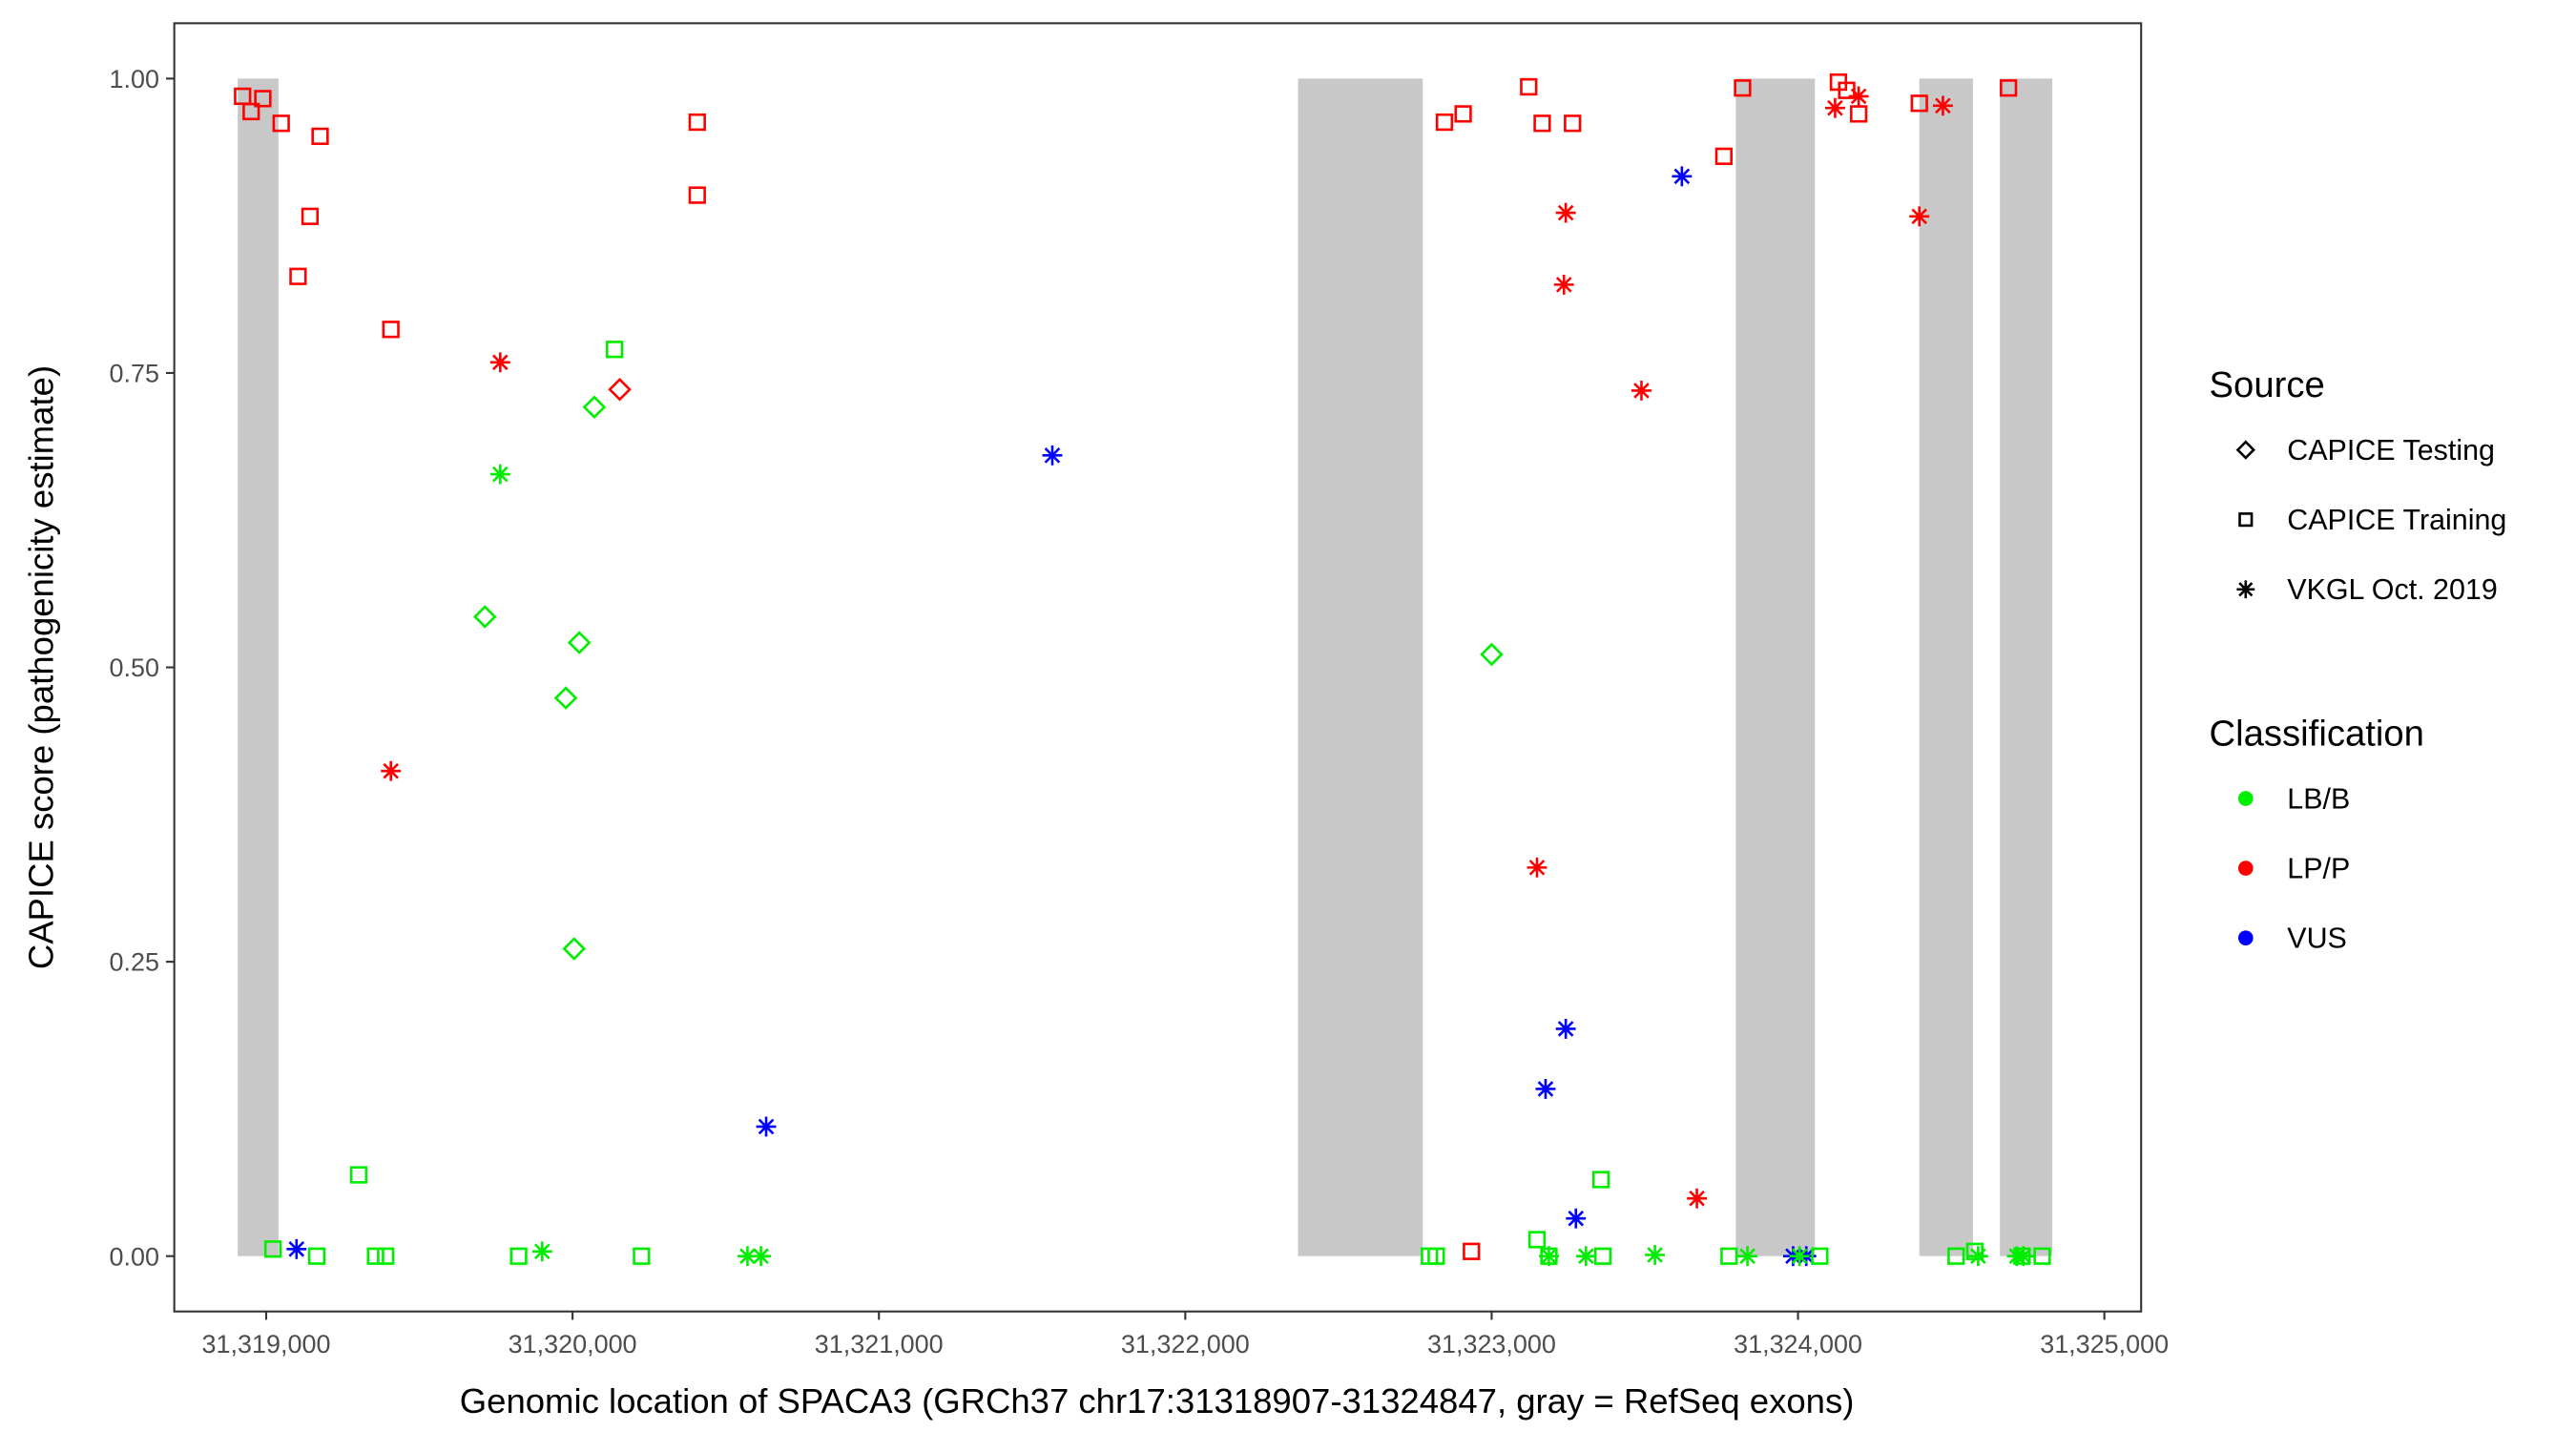 This screenshot has height=1431, width=2576. Describe the element at coordinates (2245, 450) in the screenshot. I see `legend-diamond-icon` at that location.